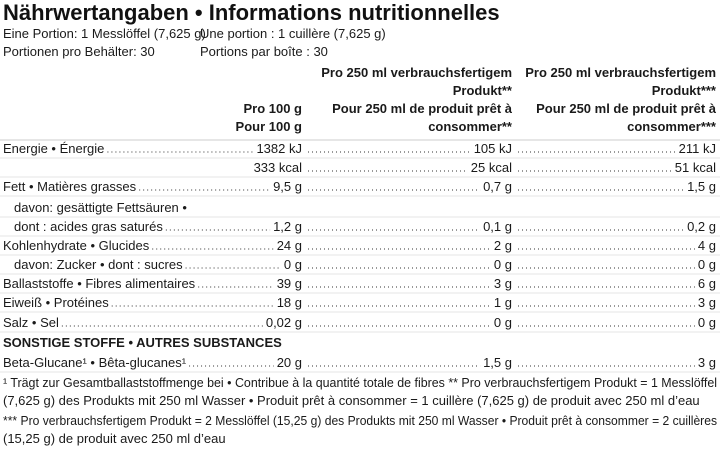 Image resolution: width=720 pixels, height=461 pixels. Describe the element at coordinates (701, 226) in the screenshot. I see `nutrient-value: 0,2 g` at that location.